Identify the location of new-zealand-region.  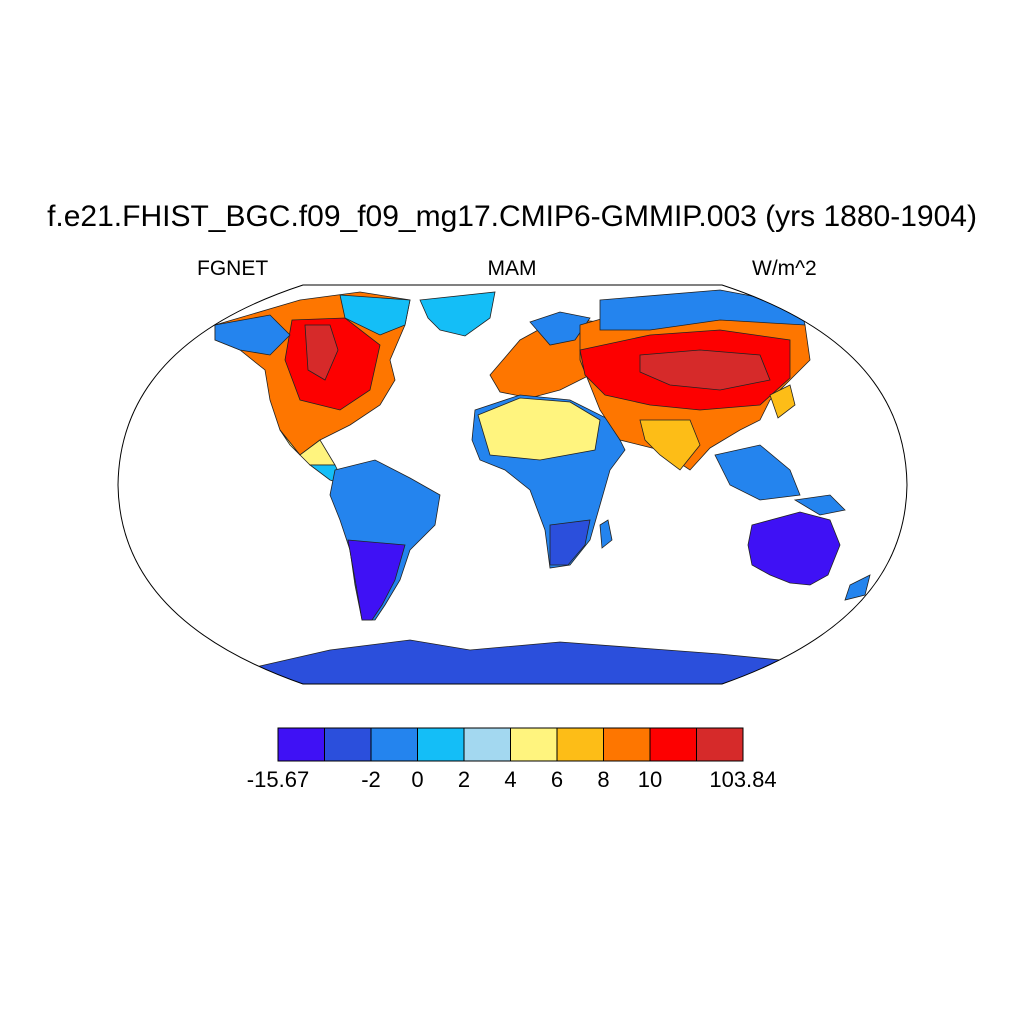
(857, 587).